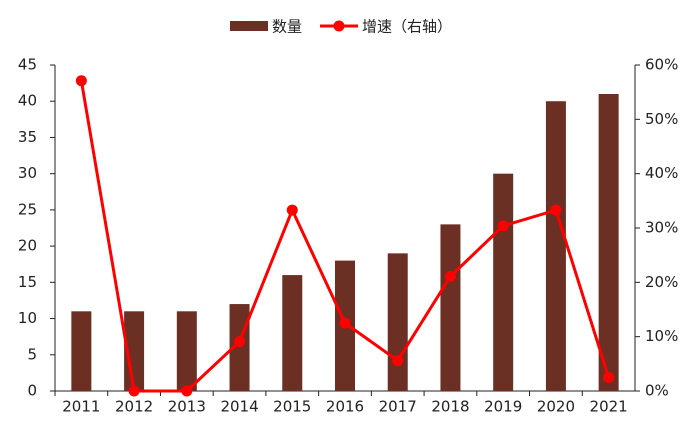 The height and width of the screenshot is (433, 700). What do you see at coordinates (239, 407) in the screenshot?
I see `x-tick-label: 2014` at bounding box center [239, 407].